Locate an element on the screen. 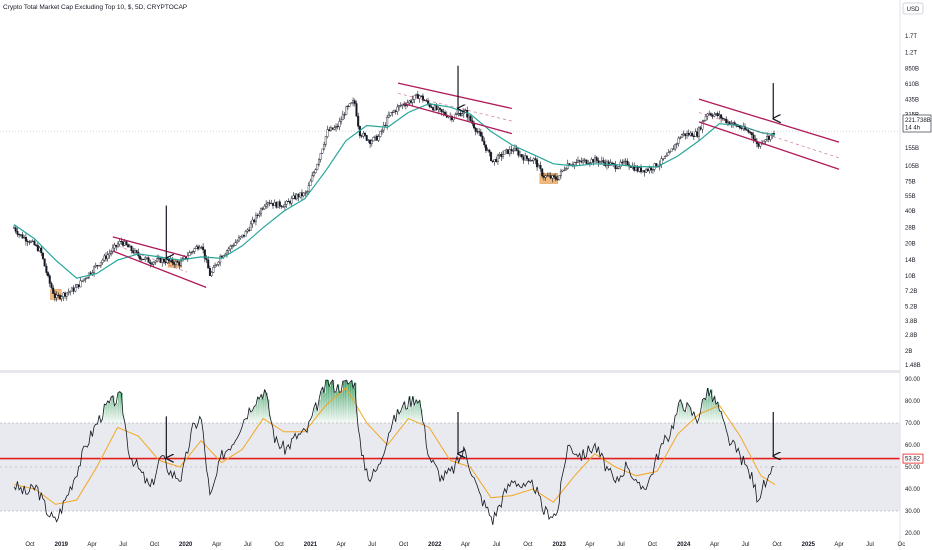 The height and width of the screenshot is (550, 932). price-tick-label: 155B is located at coordinates (912, 149).